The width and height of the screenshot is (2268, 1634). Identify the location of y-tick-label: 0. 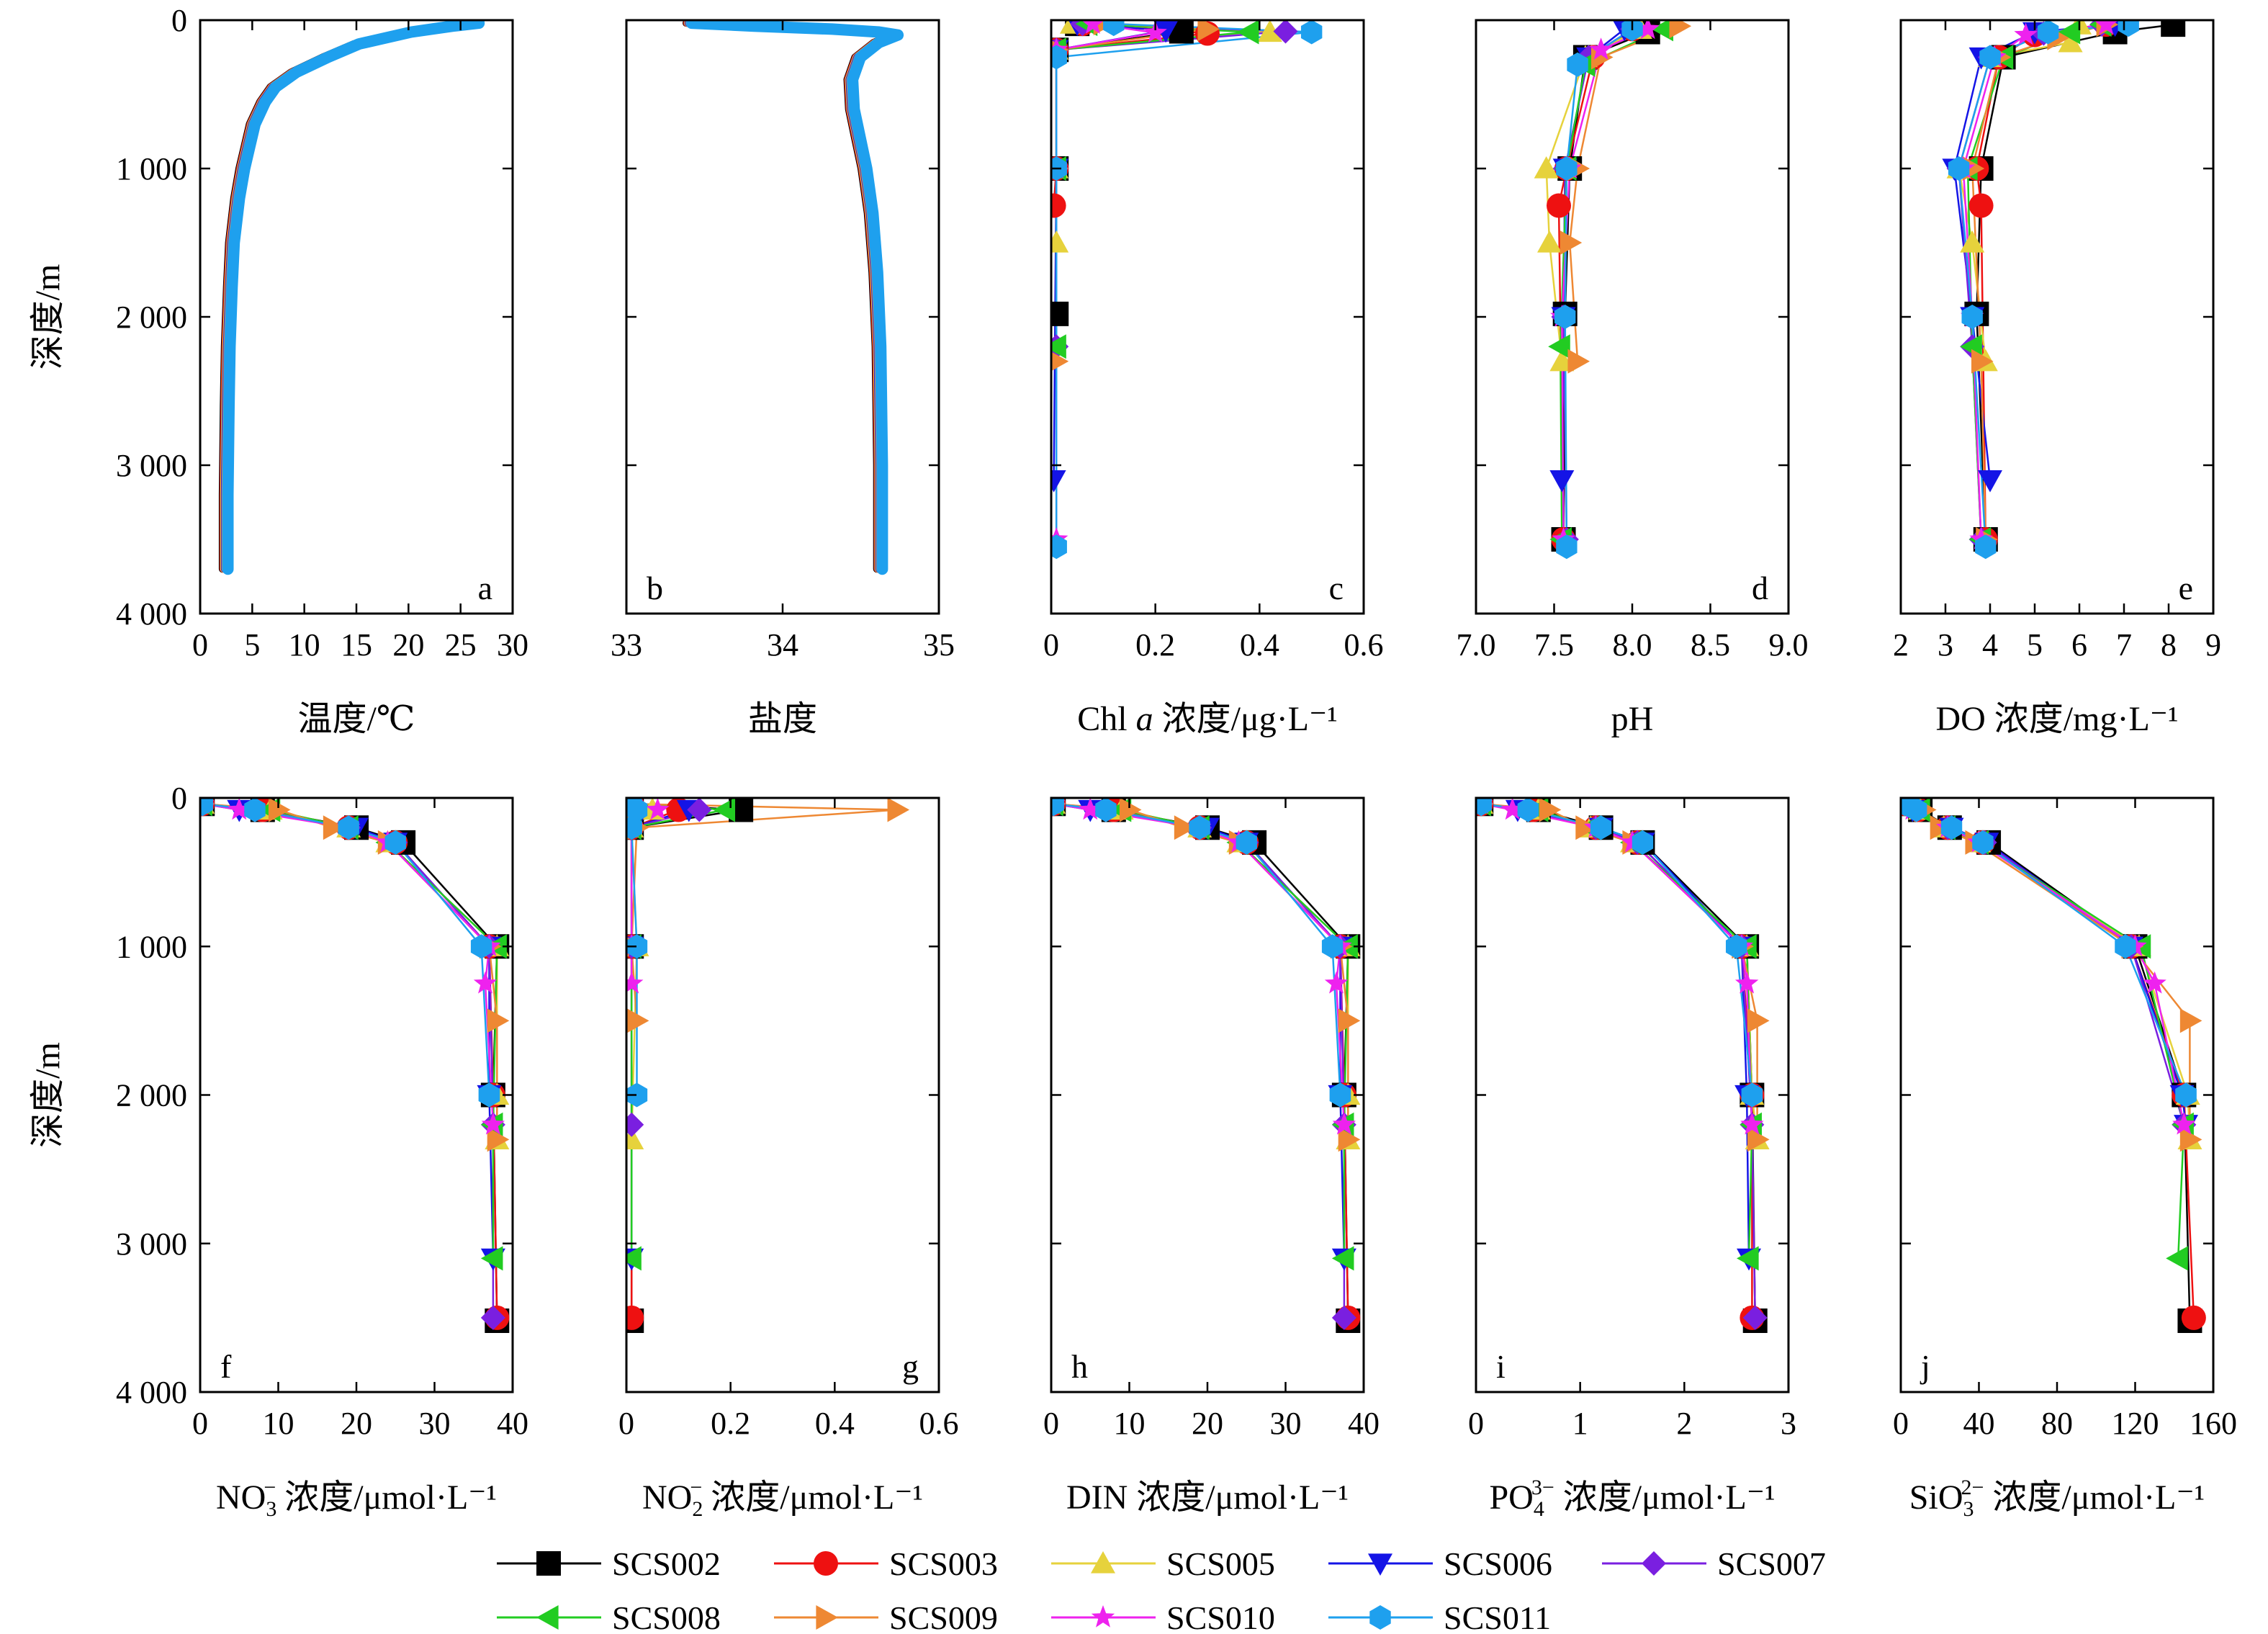
(179, 798).